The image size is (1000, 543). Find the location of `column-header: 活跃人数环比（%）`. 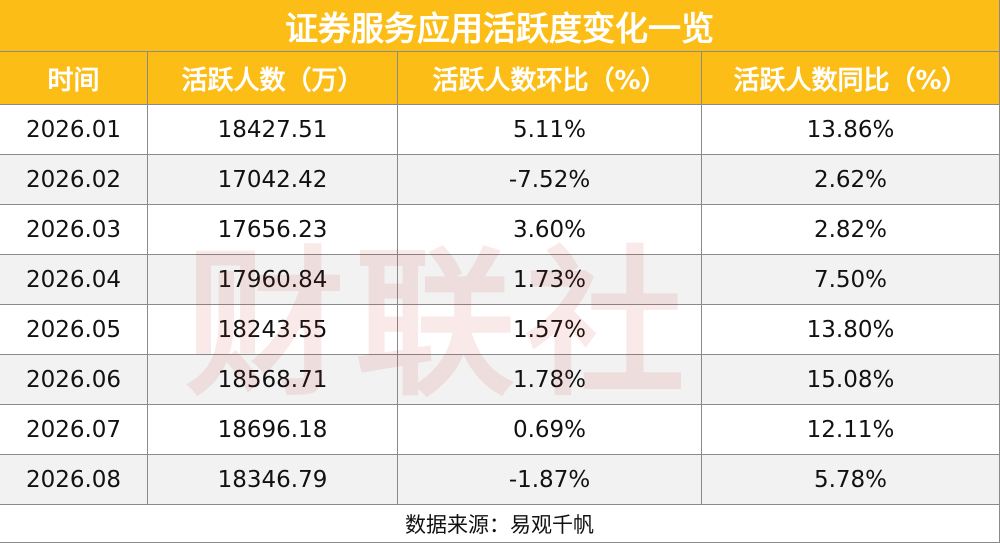

column-header: 活跃人数环比（%） is located at coordinates (550, 78).